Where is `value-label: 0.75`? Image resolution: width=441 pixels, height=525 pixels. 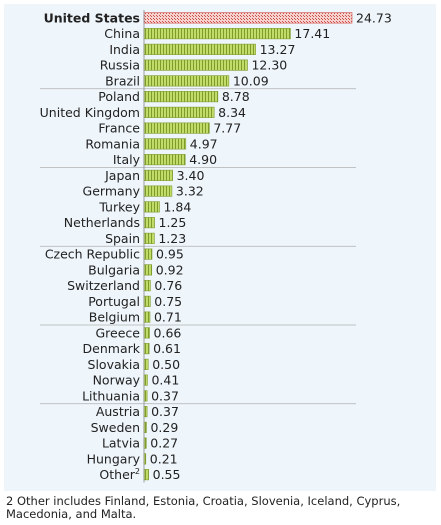
value-label: 0.75 is located at coordinates (168, 301).